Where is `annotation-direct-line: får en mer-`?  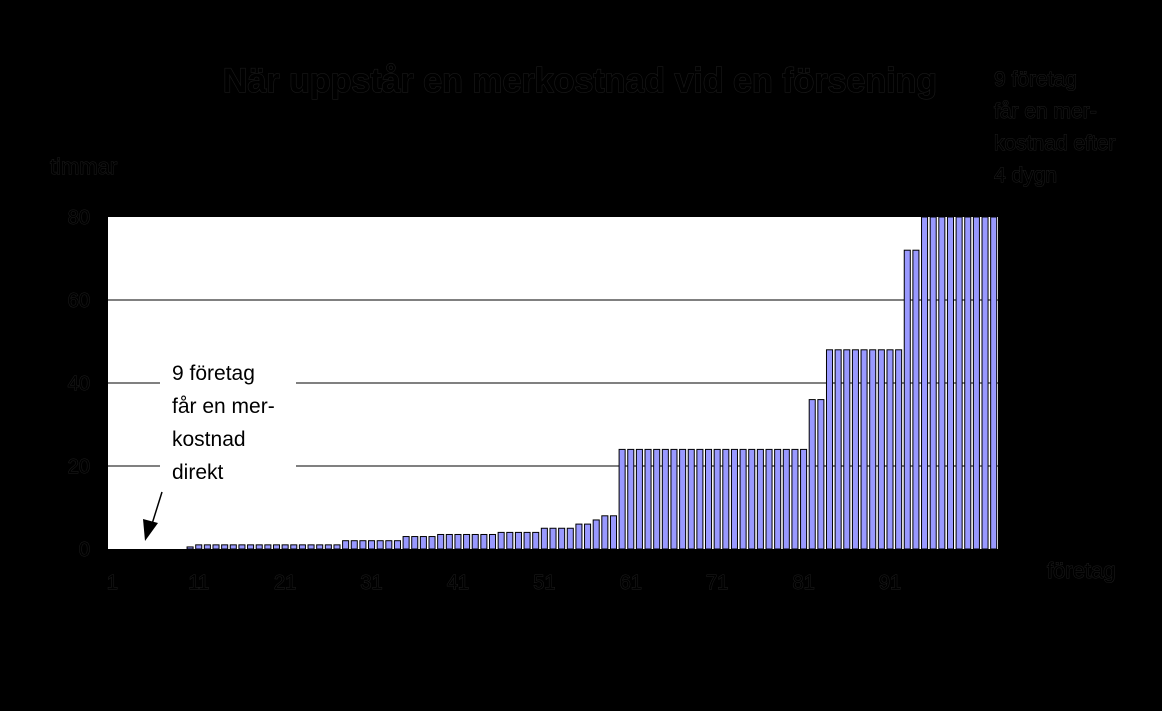
annotation-direct-line: får en mer- is located at coordinates (223, 406).